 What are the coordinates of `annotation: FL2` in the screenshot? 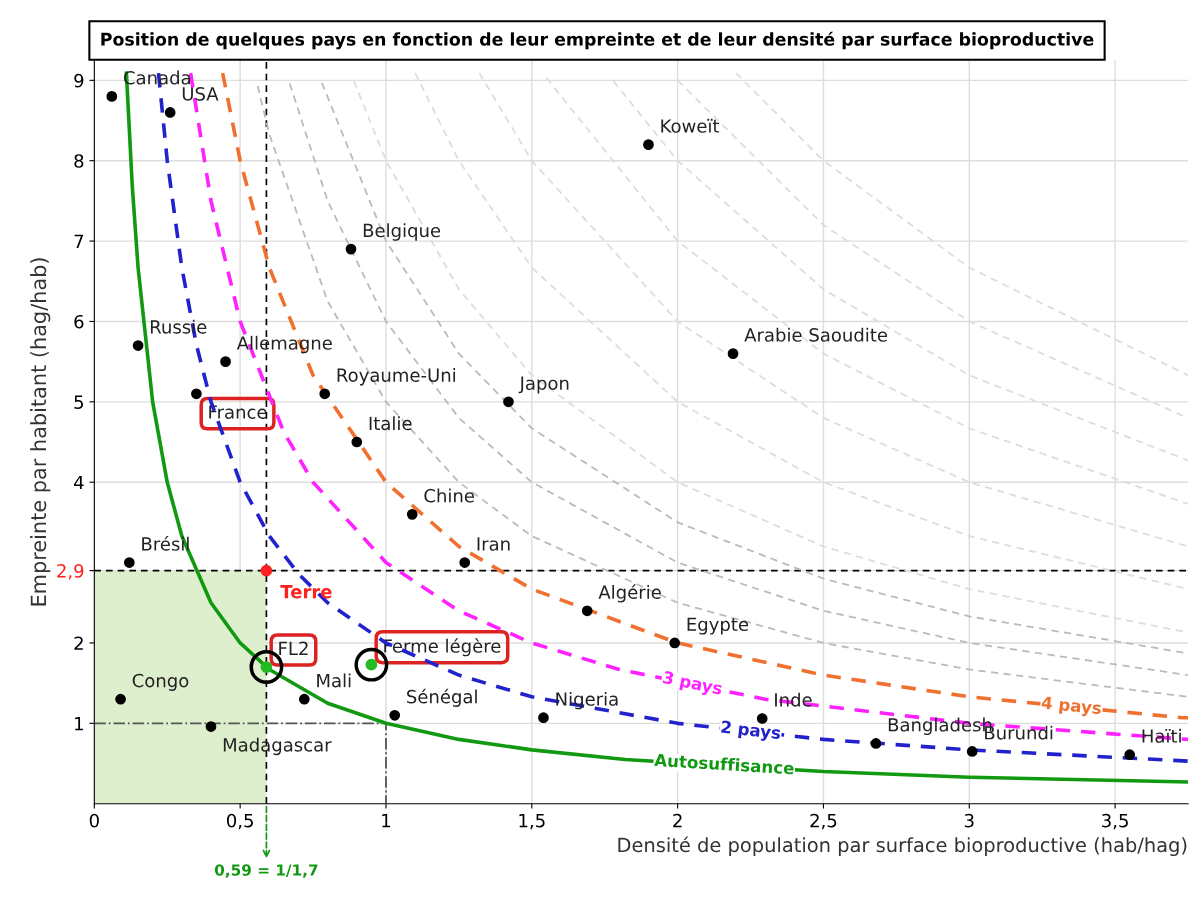 It's located at (293, 648).